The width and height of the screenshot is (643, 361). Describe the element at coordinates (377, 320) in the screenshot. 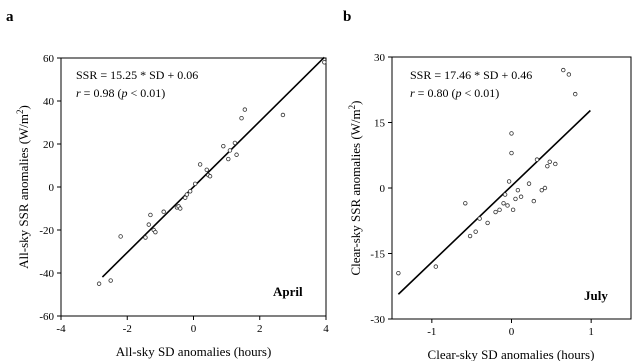

I see `y-tick-label: -30` at that location.